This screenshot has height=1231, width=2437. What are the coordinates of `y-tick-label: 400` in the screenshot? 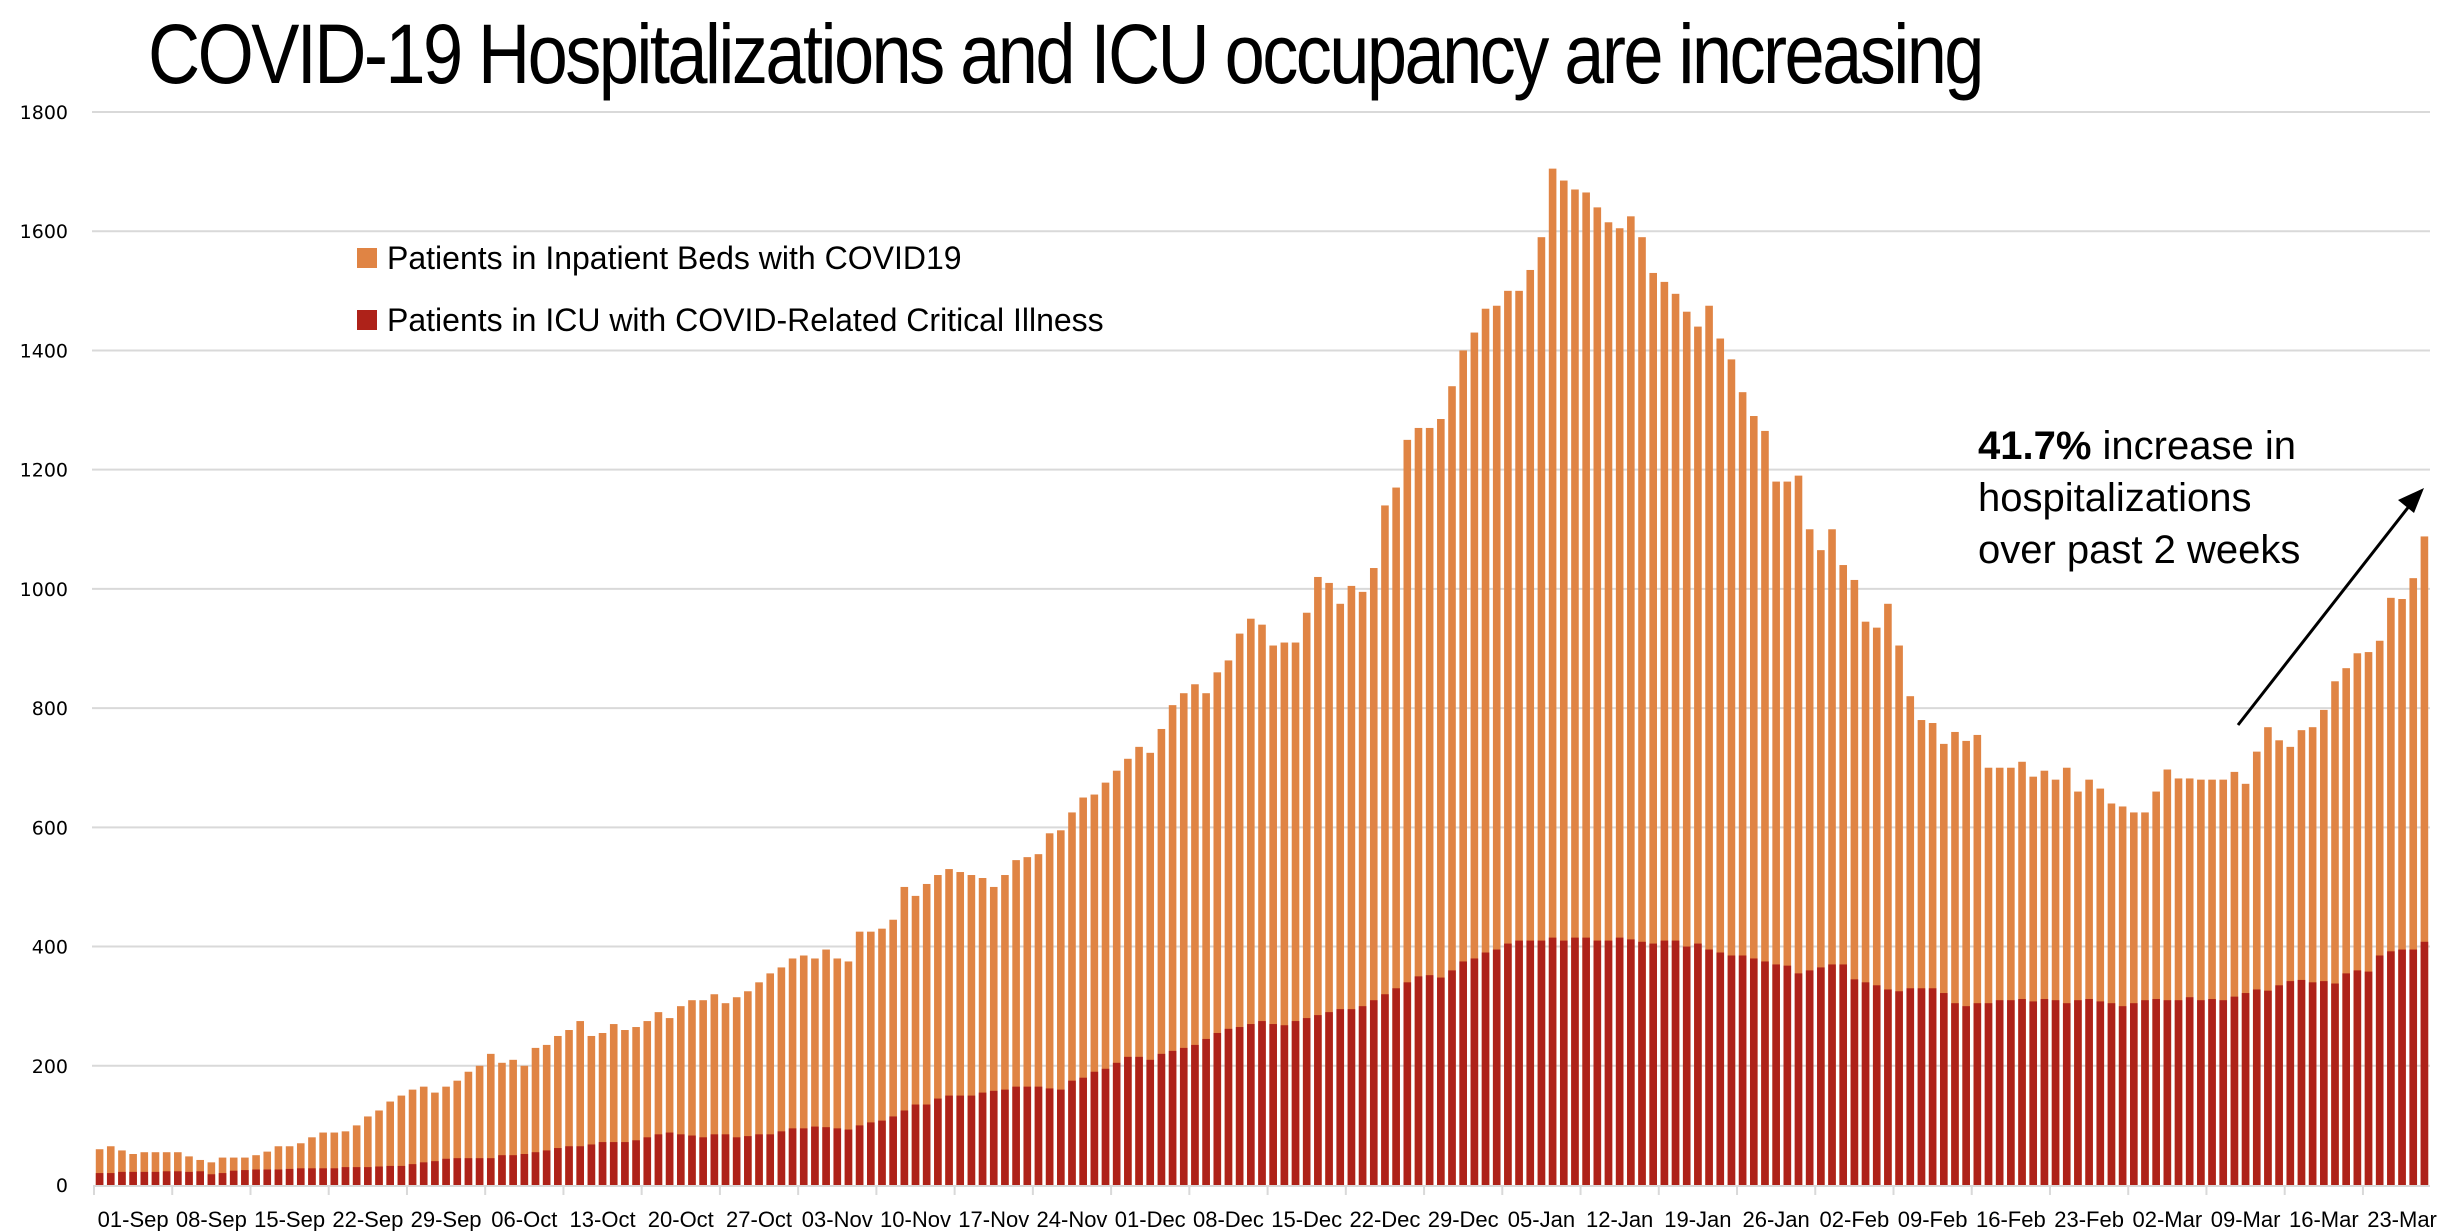 It's located at (50, 948).